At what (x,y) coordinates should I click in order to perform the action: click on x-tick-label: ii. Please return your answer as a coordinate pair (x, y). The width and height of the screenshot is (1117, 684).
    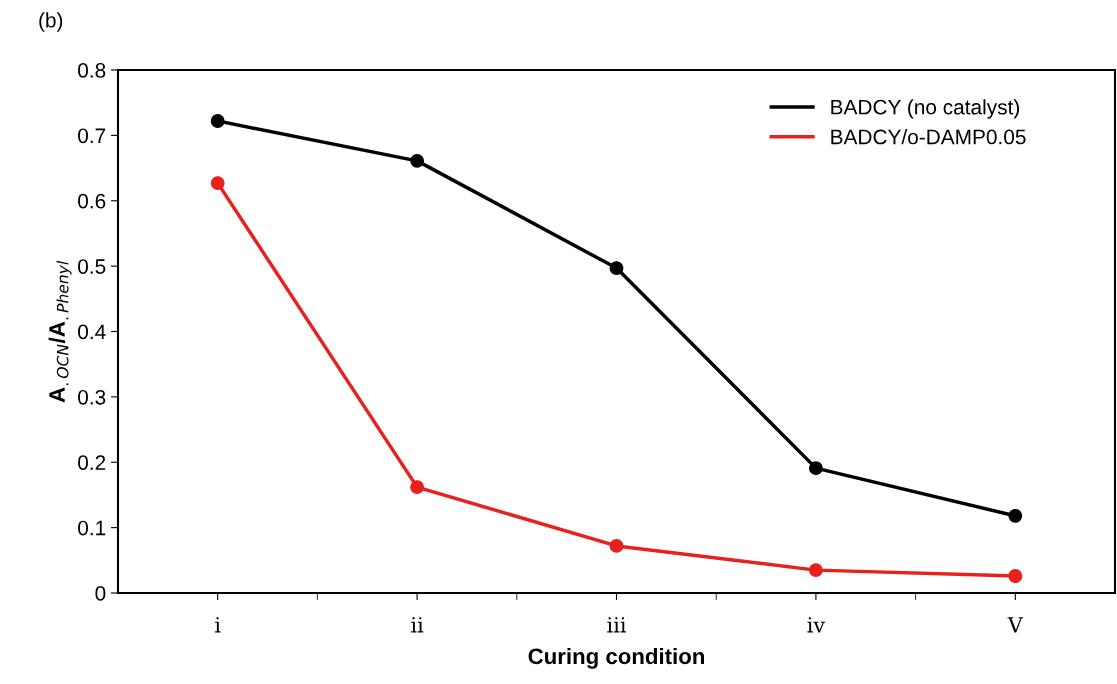
    Looking at the image, I should click on (417, 625).